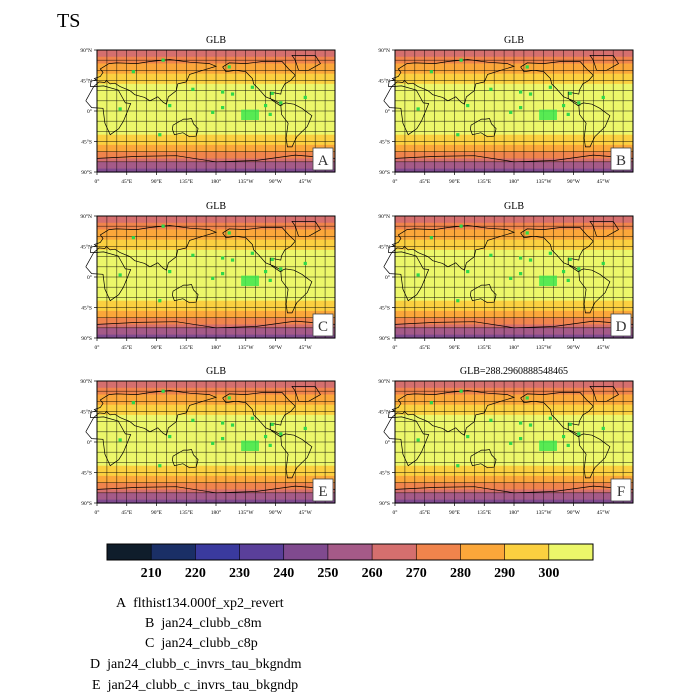 The image size is (700, 700). I want to click on colorbar-label: 220, so click(195, 573).